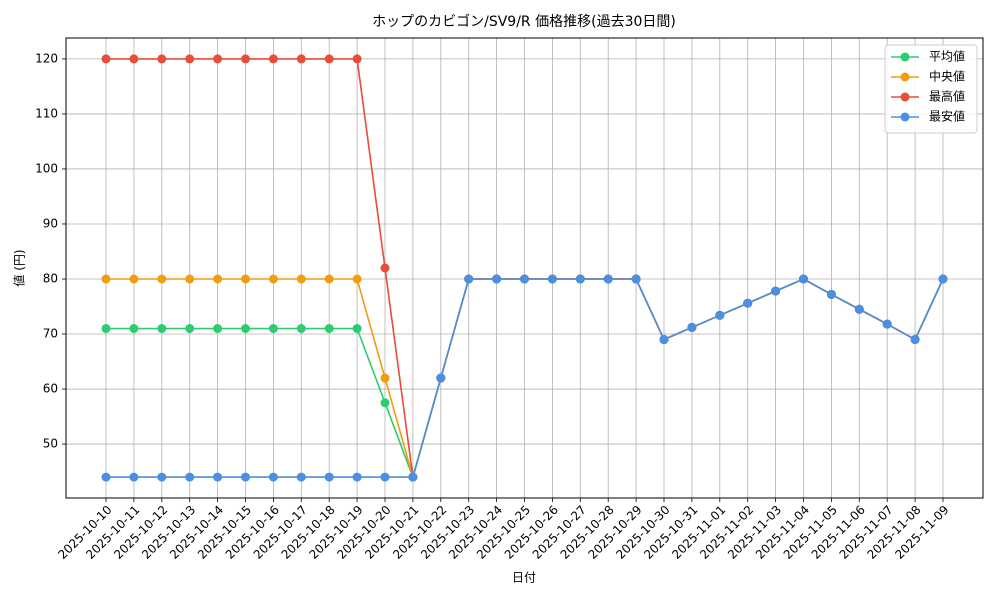 The height and width of the screenshot is (600, 1000). Describe the element at coordinates (50, 444) in the screenshot. I see `y-tick-label: 50` at that location.